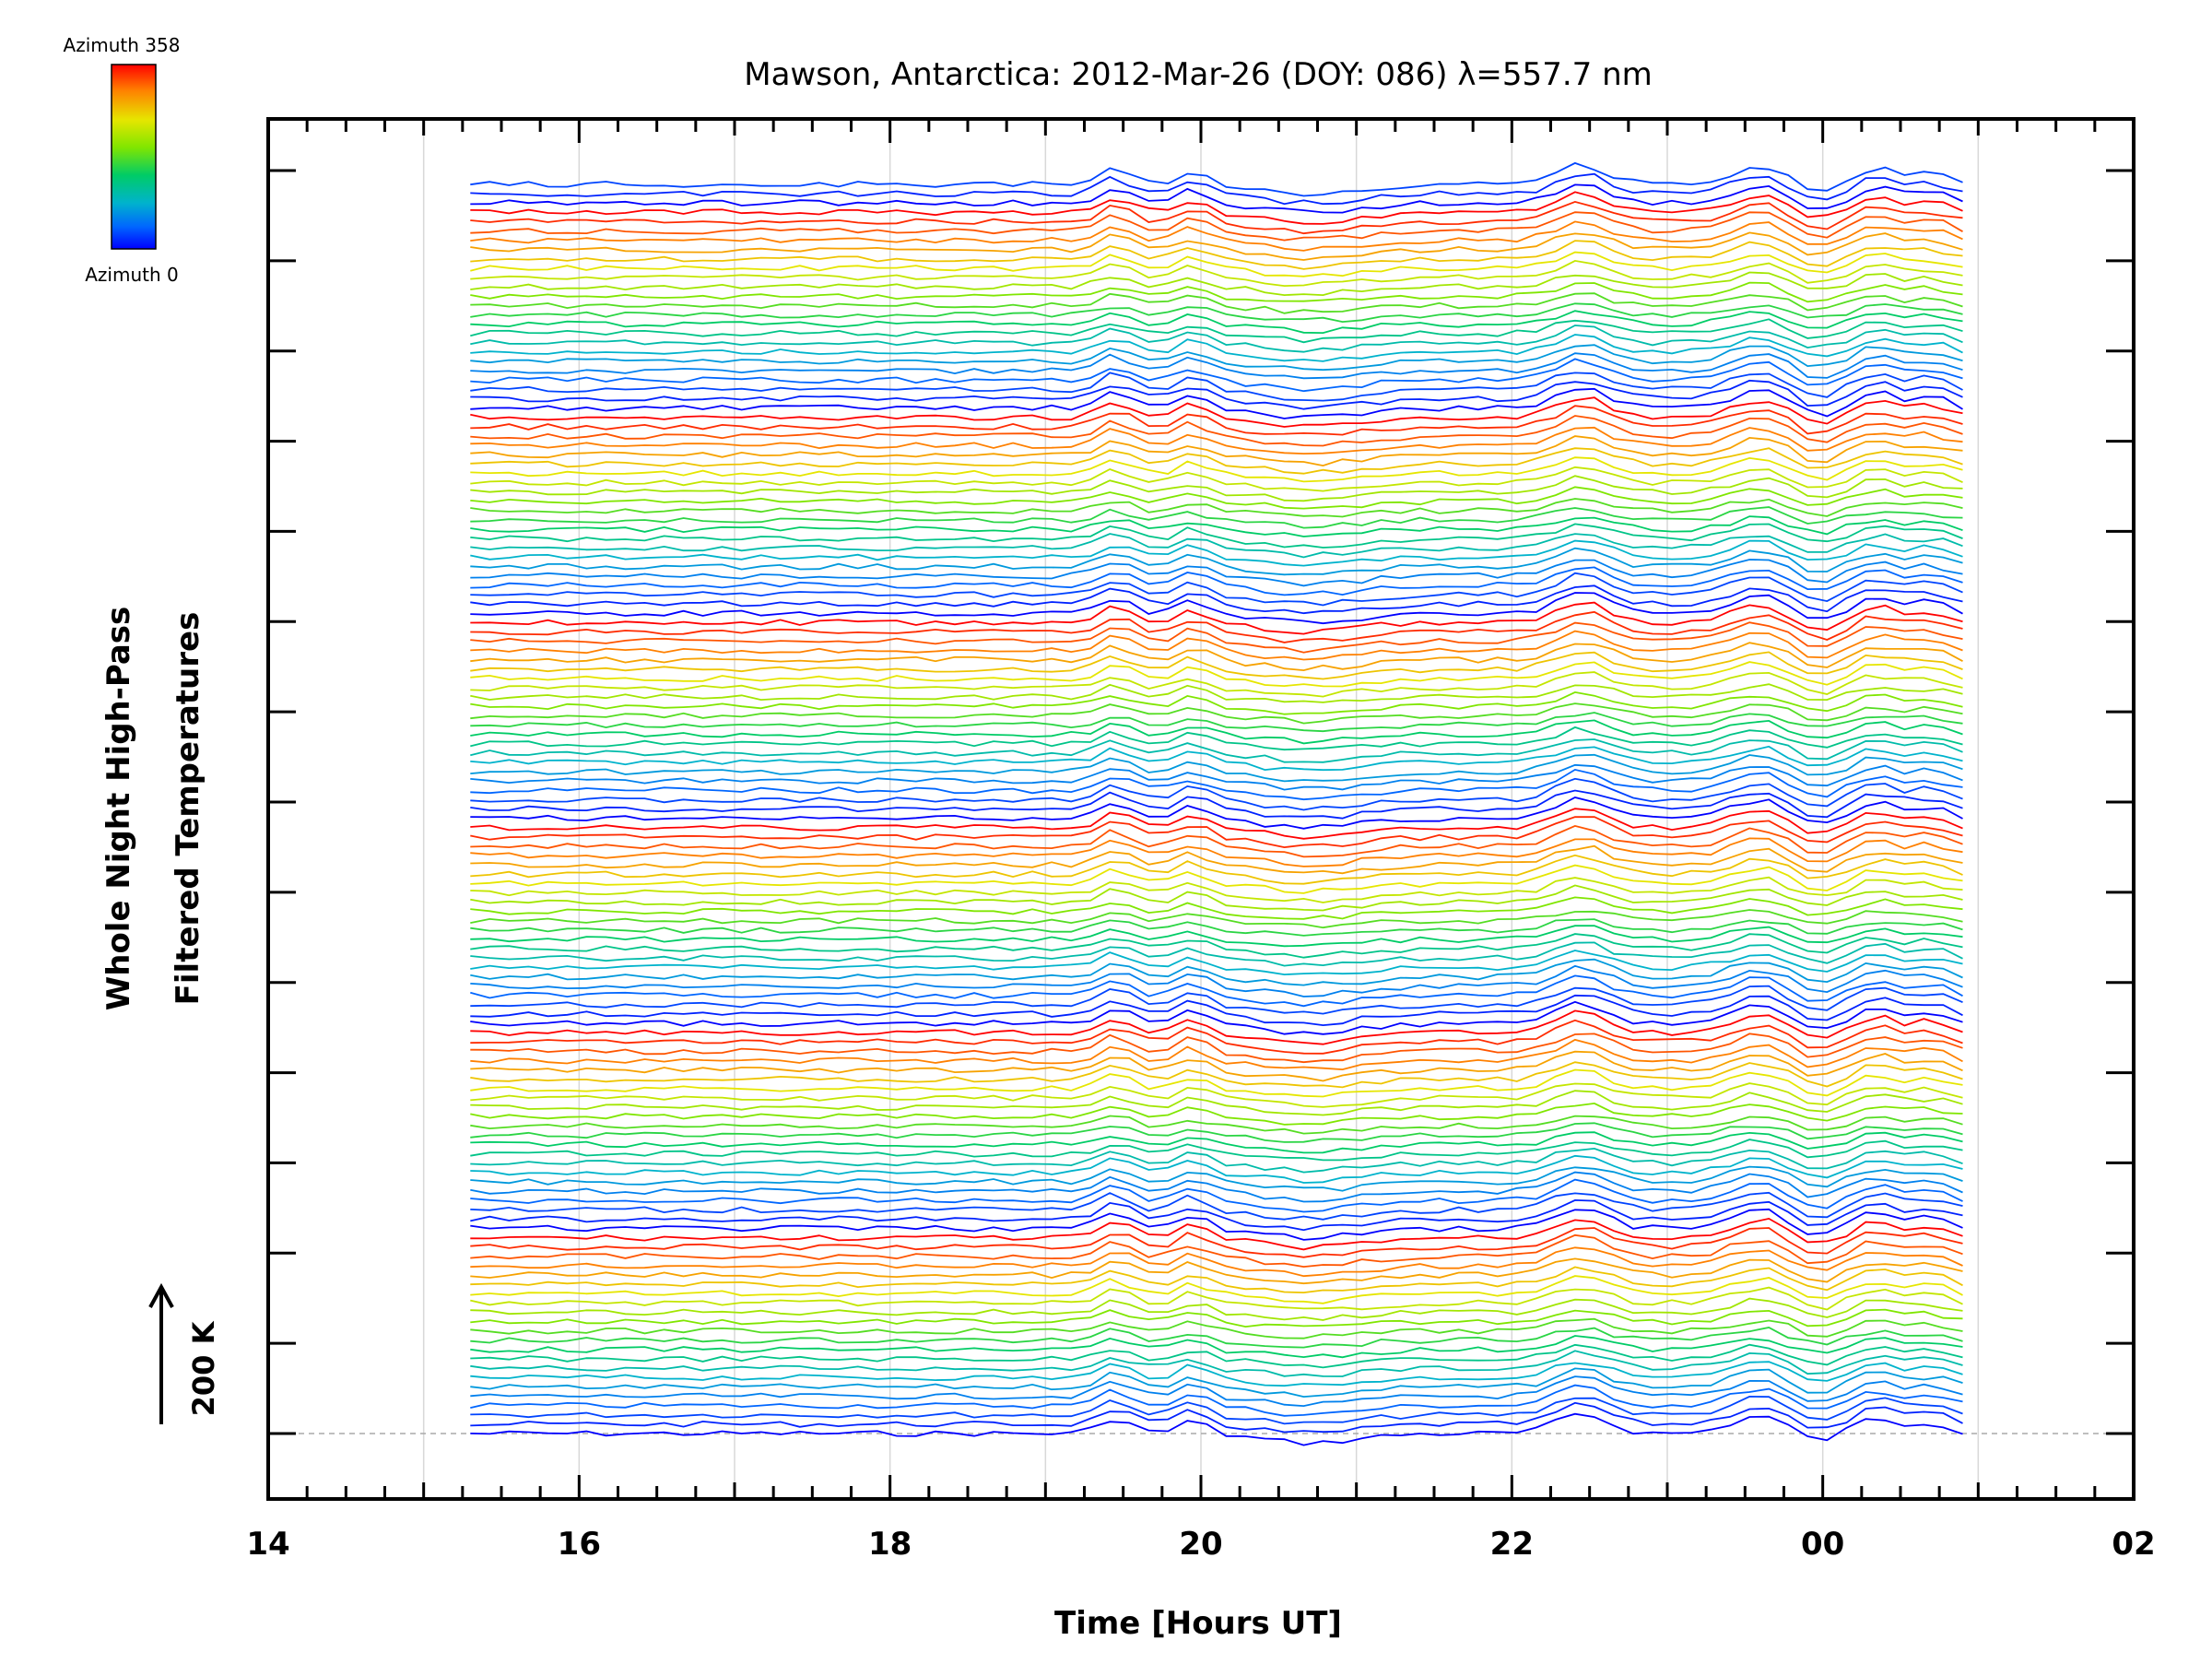 The width and height of the screenshot is (2212, 1664). I want to click on colorbar-top-label: Azimuth 358, so click(122, 45).